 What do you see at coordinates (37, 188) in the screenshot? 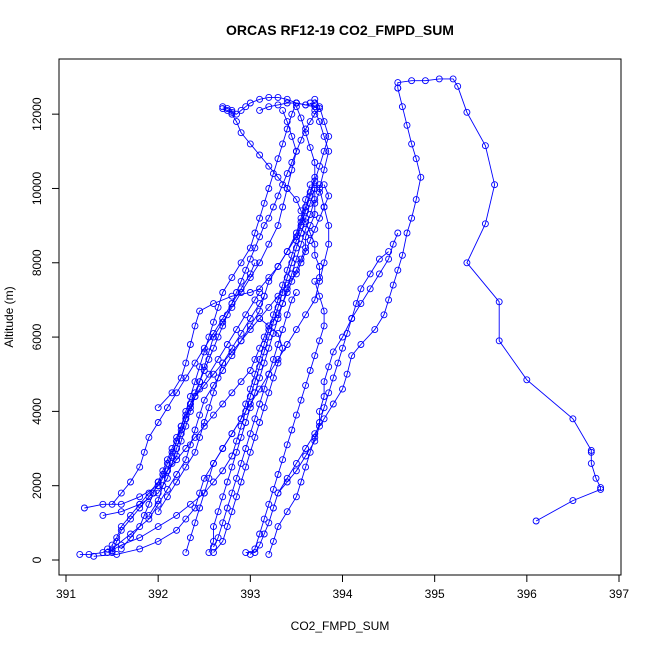
I see `y-tick-label: 10000` at bounding box center [37, 188].